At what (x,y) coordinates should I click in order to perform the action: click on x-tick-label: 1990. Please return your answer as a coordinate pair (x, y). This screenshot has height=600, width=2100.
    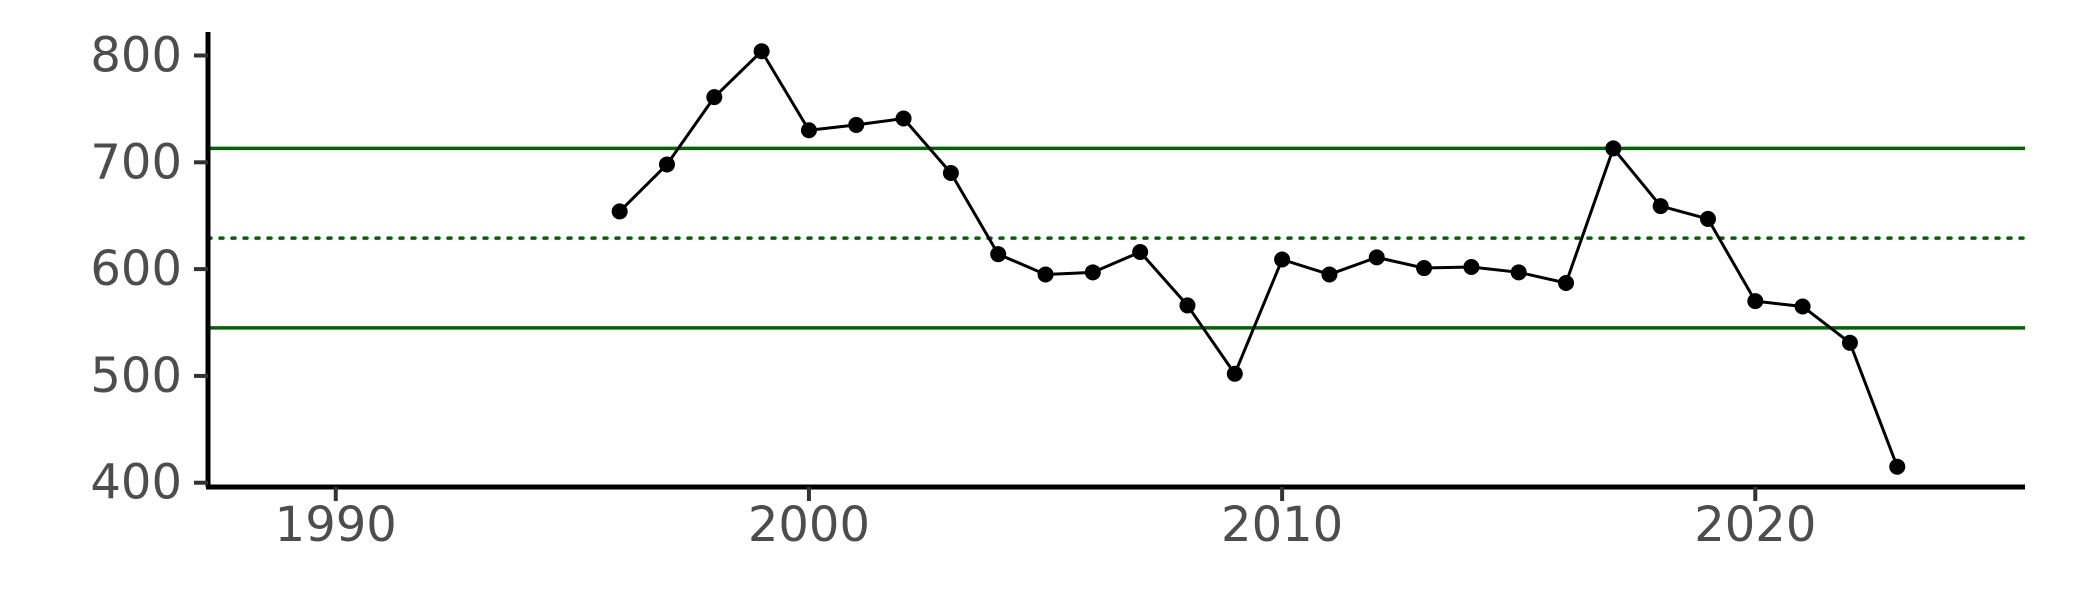
    Looking at the image, I should click on (336, 525).